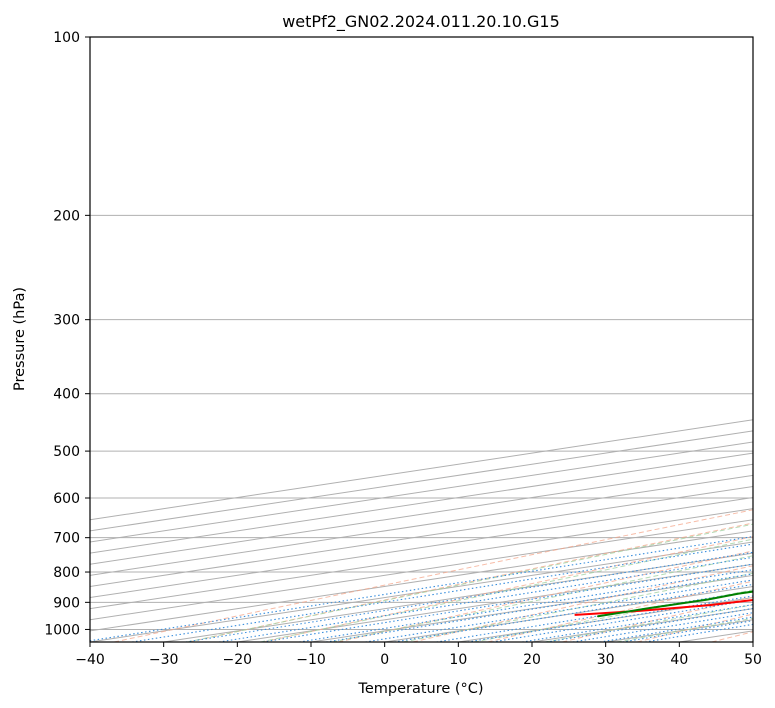 This screenshot has height=708, width=775. Describe the element at coordinates (663, 607) in the screenshot. I see `temperature-profile` at that location.